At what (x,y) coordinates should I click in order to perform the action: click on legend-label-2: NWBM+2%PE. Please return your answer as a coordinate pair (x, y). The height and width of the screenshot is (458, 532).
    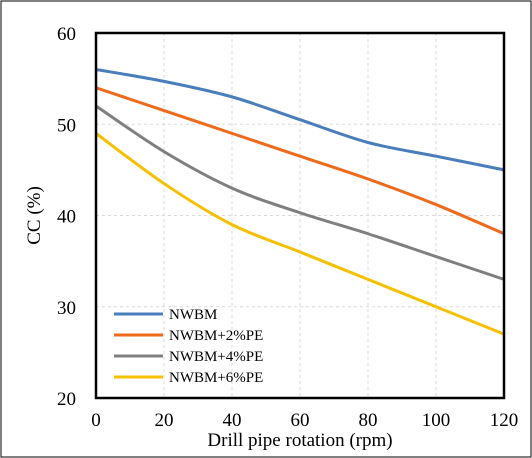
    Looking at the image, I should click on (216, 336).